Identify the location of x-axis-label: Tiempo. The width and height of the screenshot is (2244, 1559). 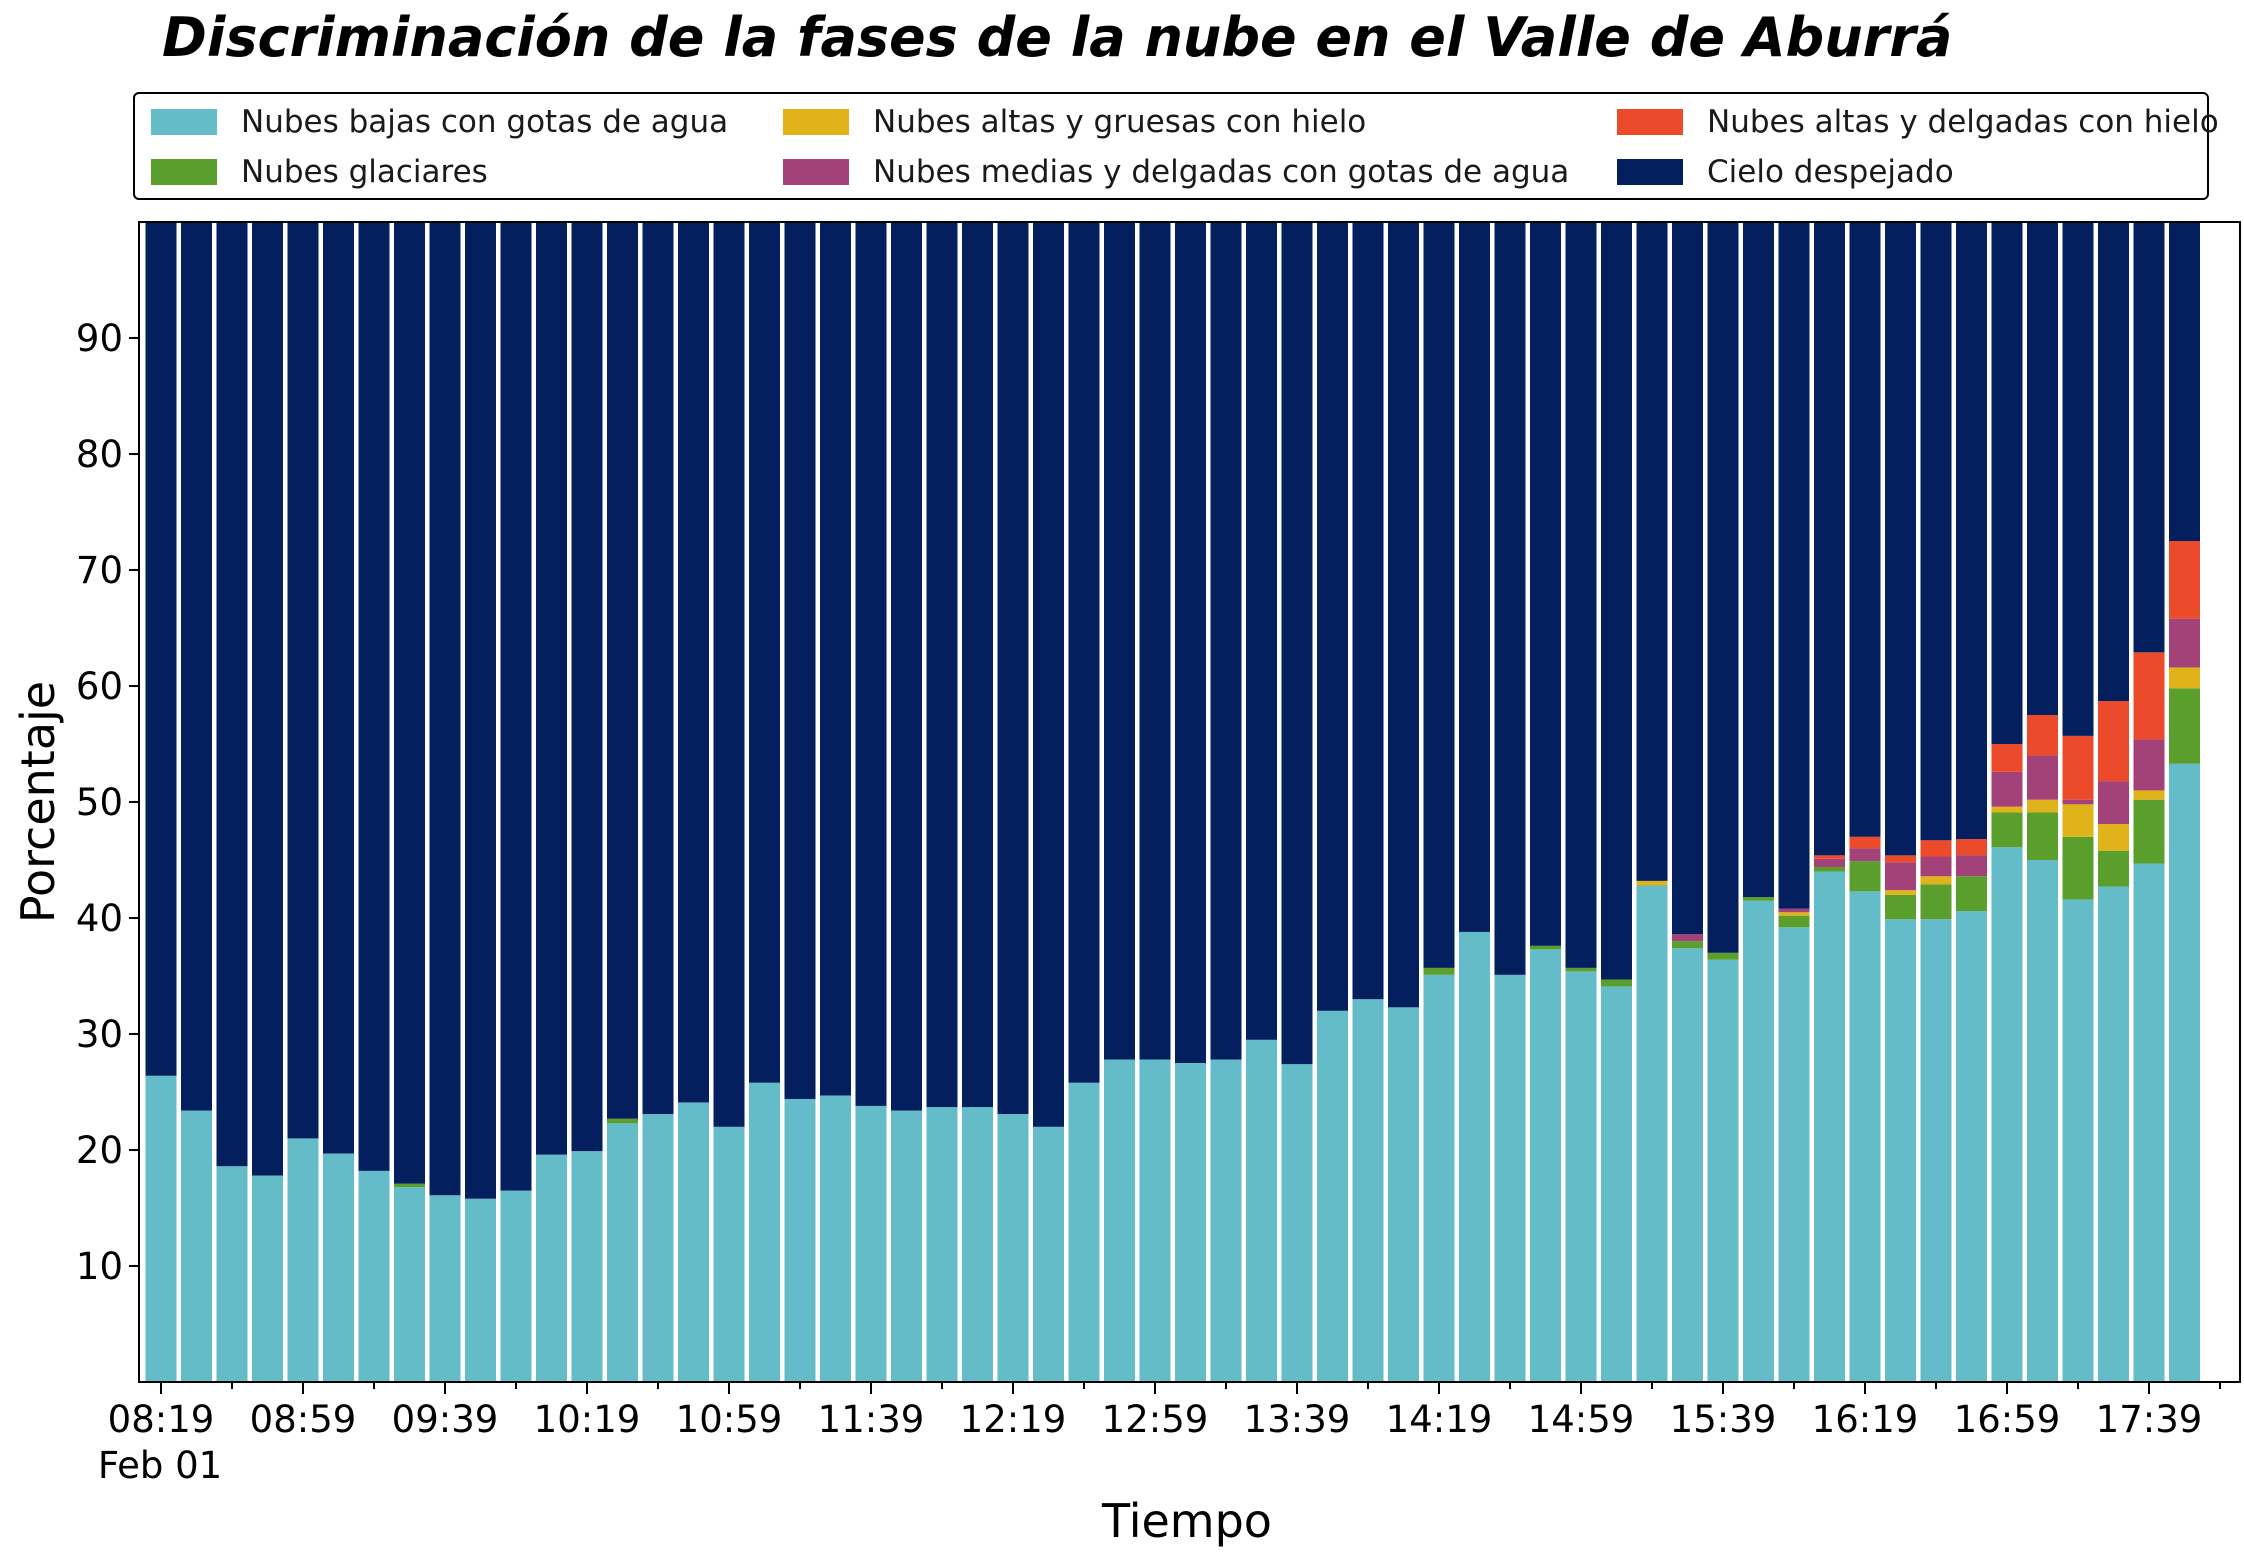
(1186, 1521).